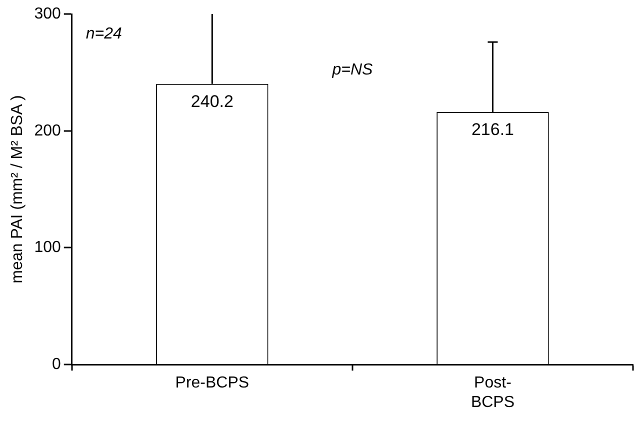 Image resolution: width=637 pixels, height=421 pixels. What do you see at coordinates (104, 33) in the screenshot?
I see `annotation: n=24` at bounding box center [104, 33].